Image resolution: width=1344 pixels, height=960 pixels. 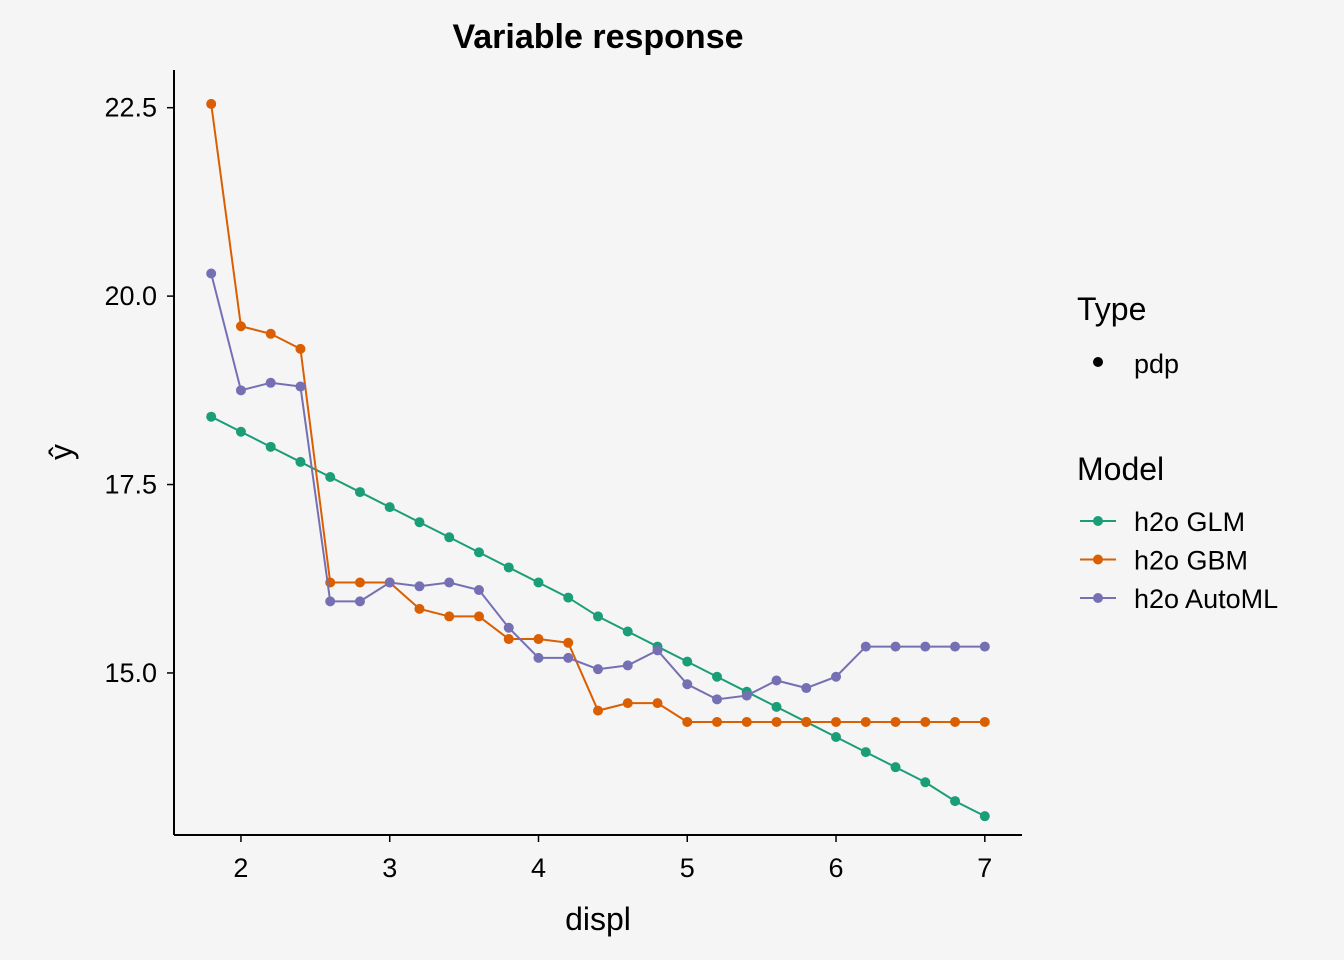 I want to click on legend-label: h2o AutoML, so click(x=1206, y=599).